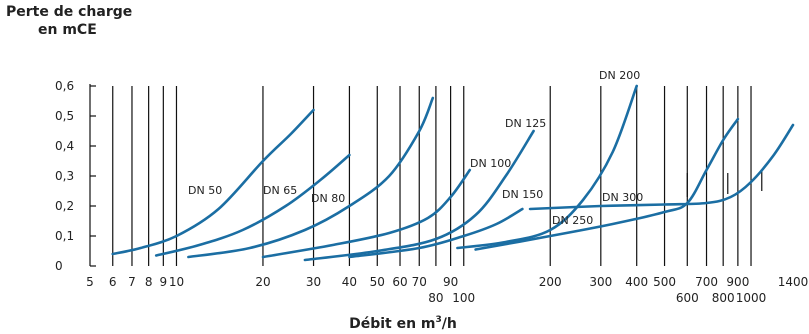 Image resolution: width=809 pixels, height=334 pixels. Describe the element at coordinates (64, 146) in the screenshot. I see `y-tick-label: 0,4` at that location.